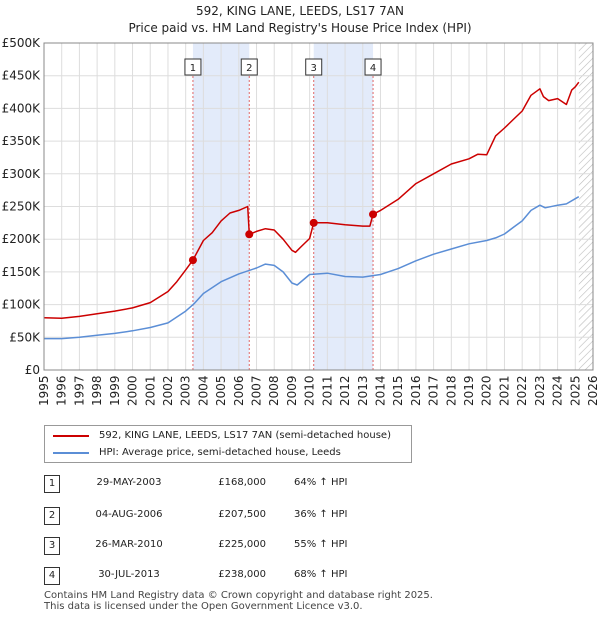  I want to click on x-tick-label: 2000, so click(133, 390).